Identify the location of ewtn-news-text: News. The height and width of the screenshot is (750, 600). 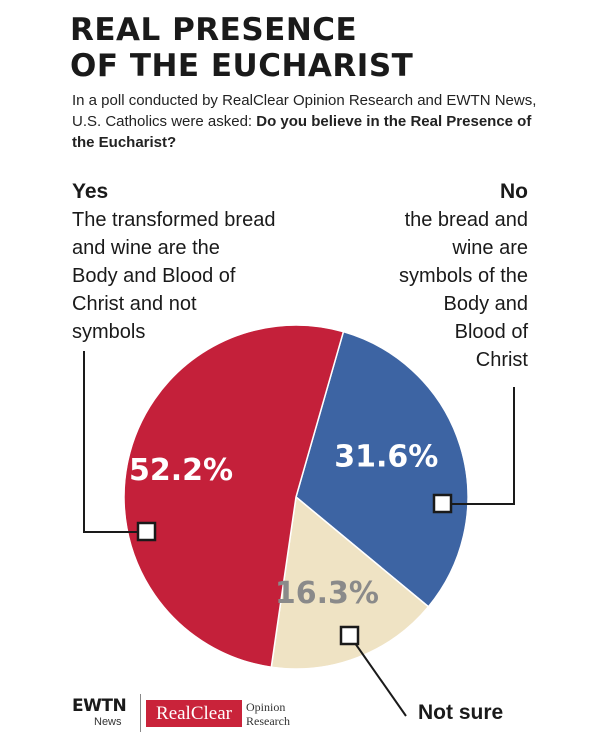
(108, 722).